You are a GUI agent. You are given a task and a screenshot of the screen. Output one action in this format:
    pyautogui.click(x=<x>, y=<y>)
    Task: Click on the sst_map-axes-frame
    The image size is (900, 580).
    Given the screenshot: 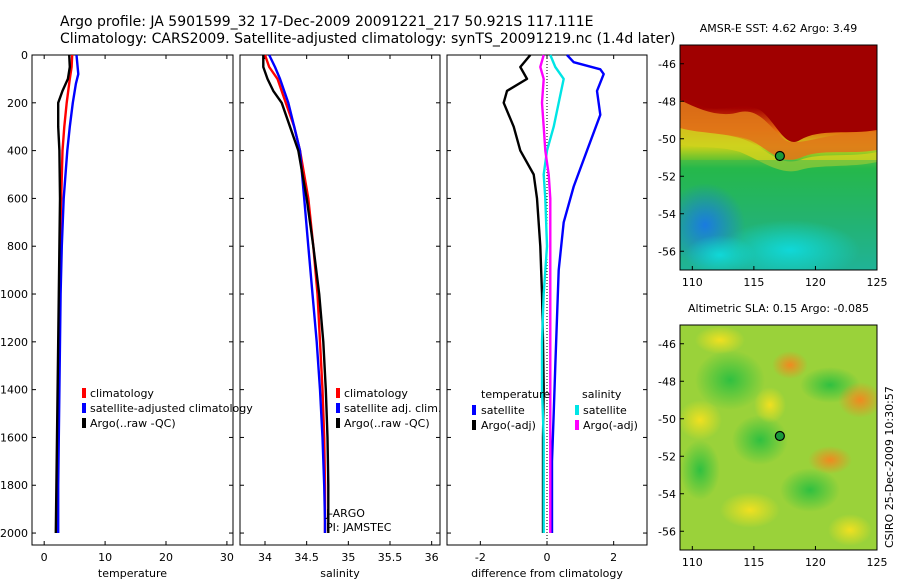 What is the action you would take?
    pyautogui.click(x=778, y=157)
    